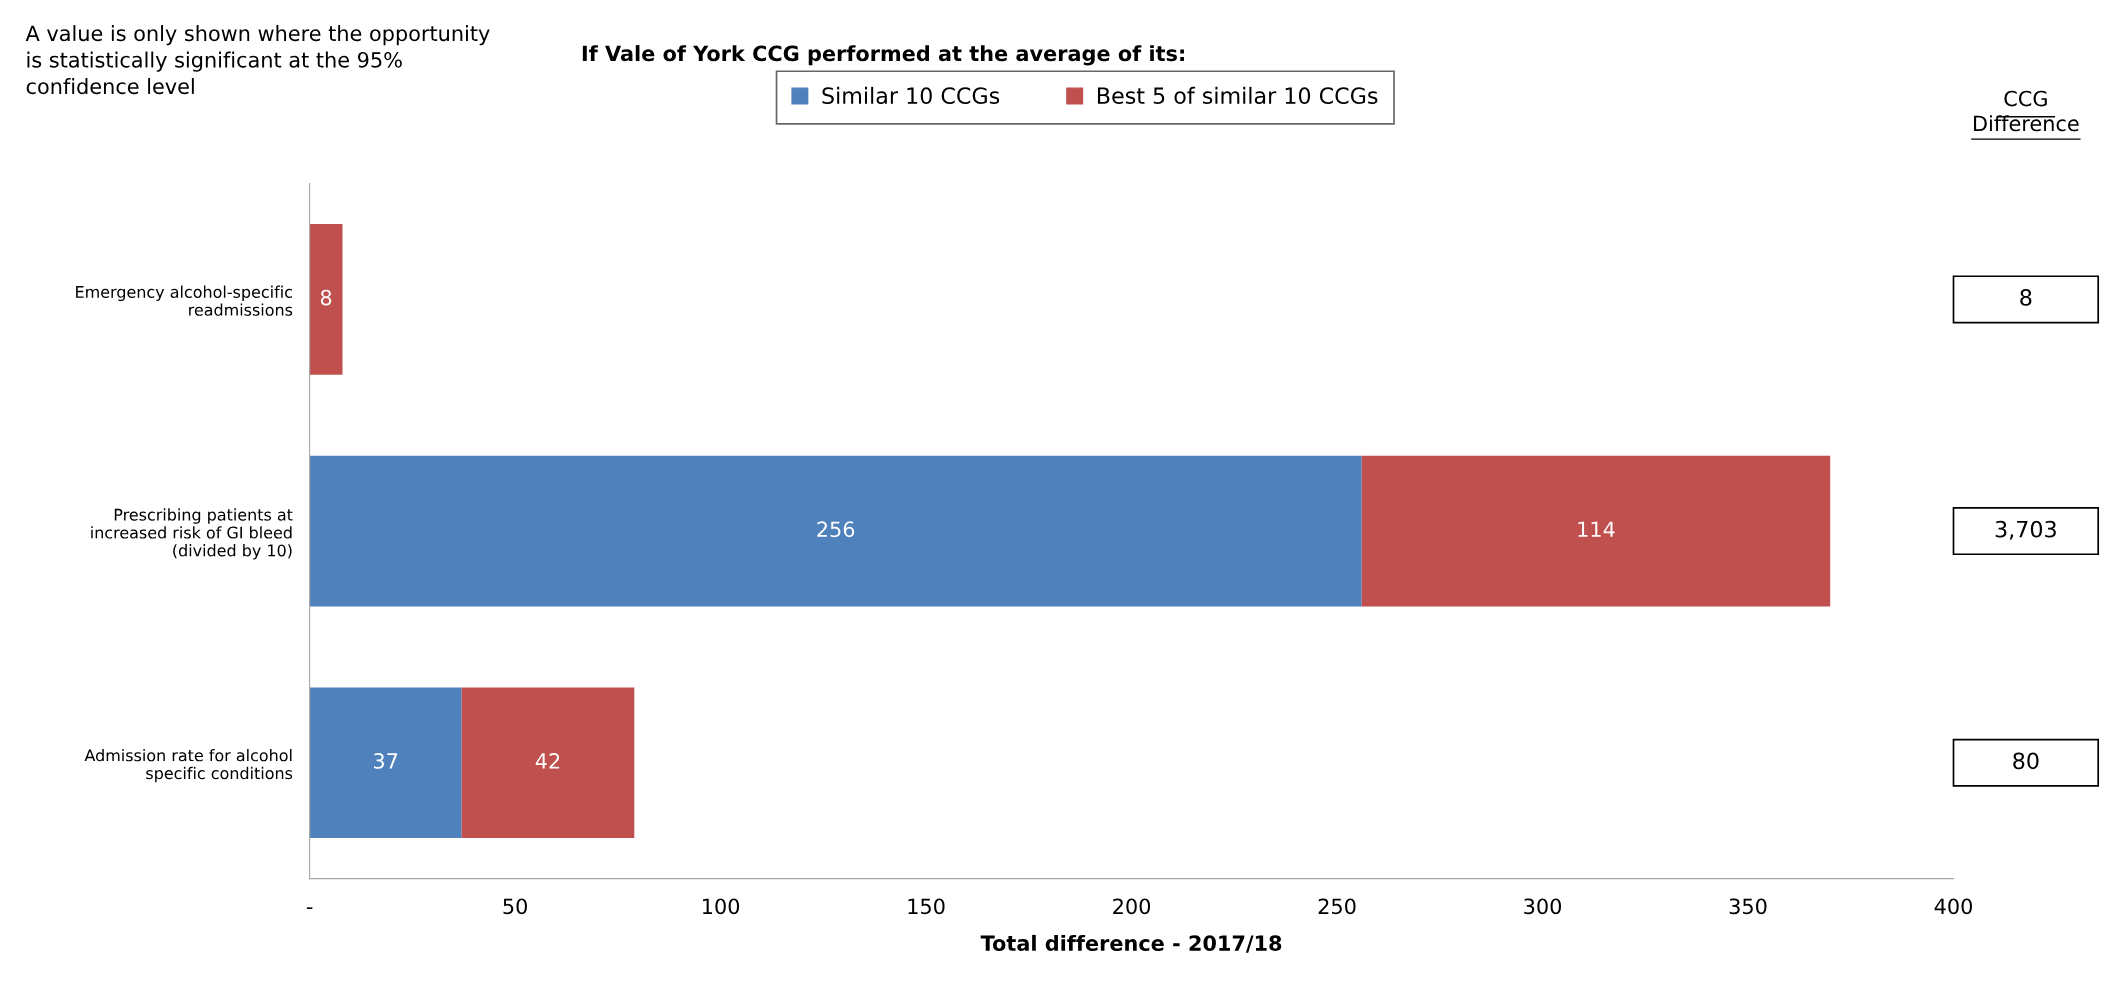 The image size is (2128, 1003). What do you see at coordinates (257, 60) in the screenshot?
I see `text: A value is only shown where the opportunity is statistically significant at the 95% confidence level` at bounding box center [257, 60].